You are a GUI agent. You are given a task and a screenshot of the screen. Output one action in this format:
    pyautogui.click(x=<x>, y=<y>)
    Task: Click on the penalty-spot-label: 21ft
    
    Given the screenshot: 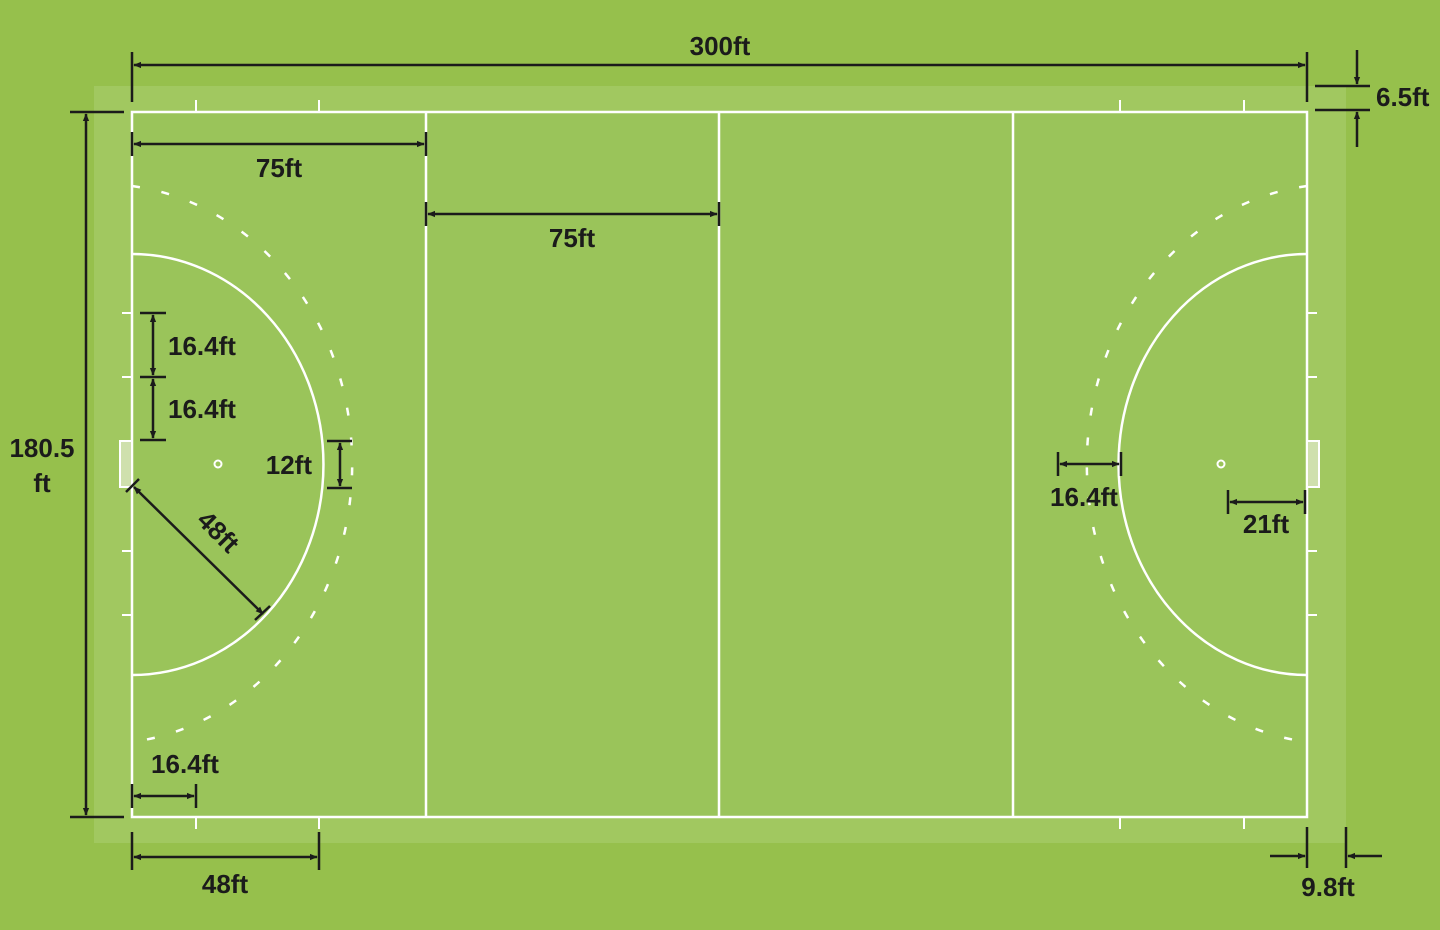 What is the action you would take?
    pyautogui.click(x=1266, y=524)
    